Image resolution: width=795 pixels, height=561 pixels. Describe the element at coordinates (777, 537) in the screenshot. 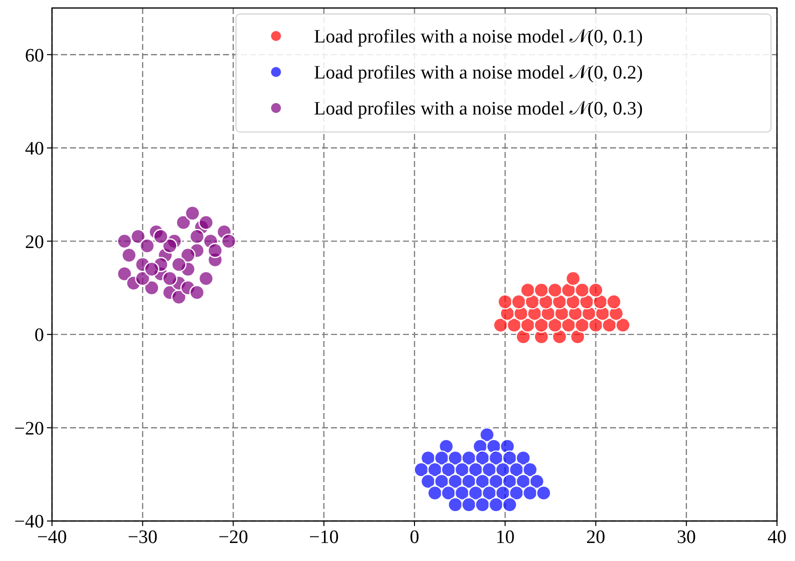

I see `x-tick-label: 40` at that location.